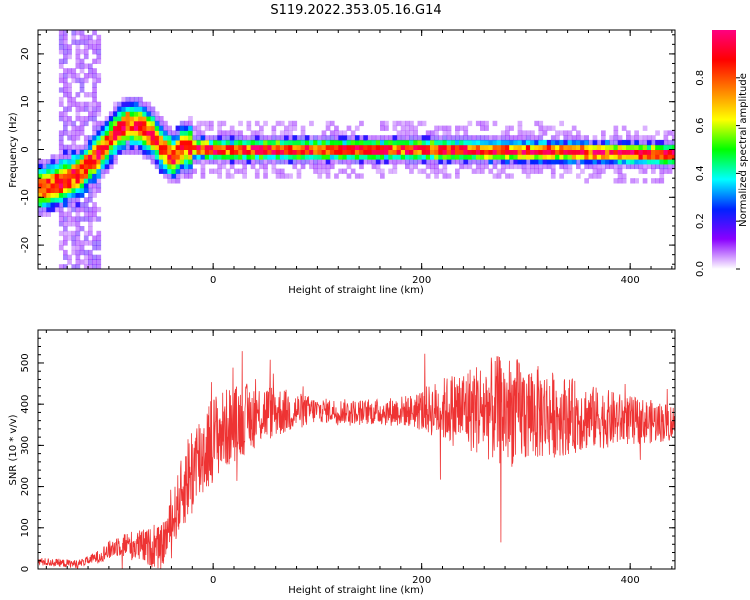  Describe the element at coordinates (25, 527) in the screenshot. I see `y-tick-label: 100` at that location.